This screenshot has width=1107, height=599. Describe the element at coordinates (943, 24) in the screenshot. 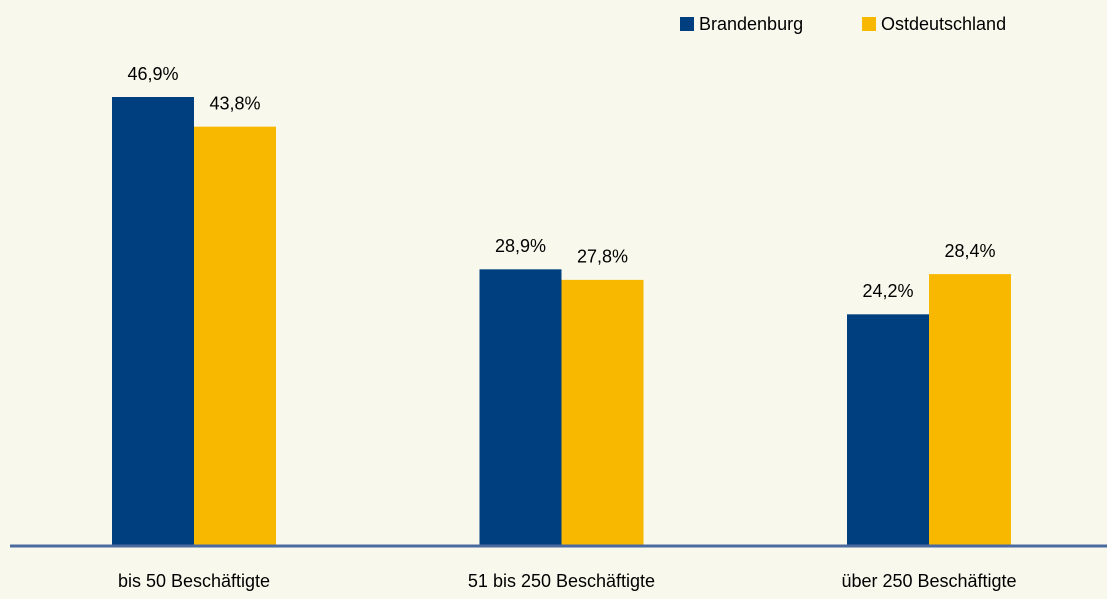

I see `legend-label: Ostdeutschland` at that location.